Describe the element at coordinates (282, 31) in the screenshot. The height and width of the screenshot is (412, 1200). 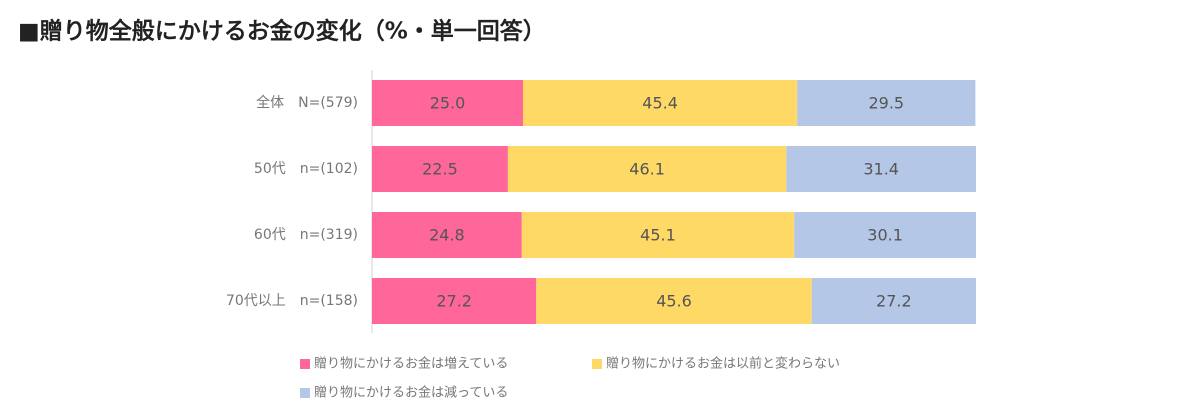
I see `chart-title: ■贈り物全般にかけるお金の変化（%・単一回答）` at that location.